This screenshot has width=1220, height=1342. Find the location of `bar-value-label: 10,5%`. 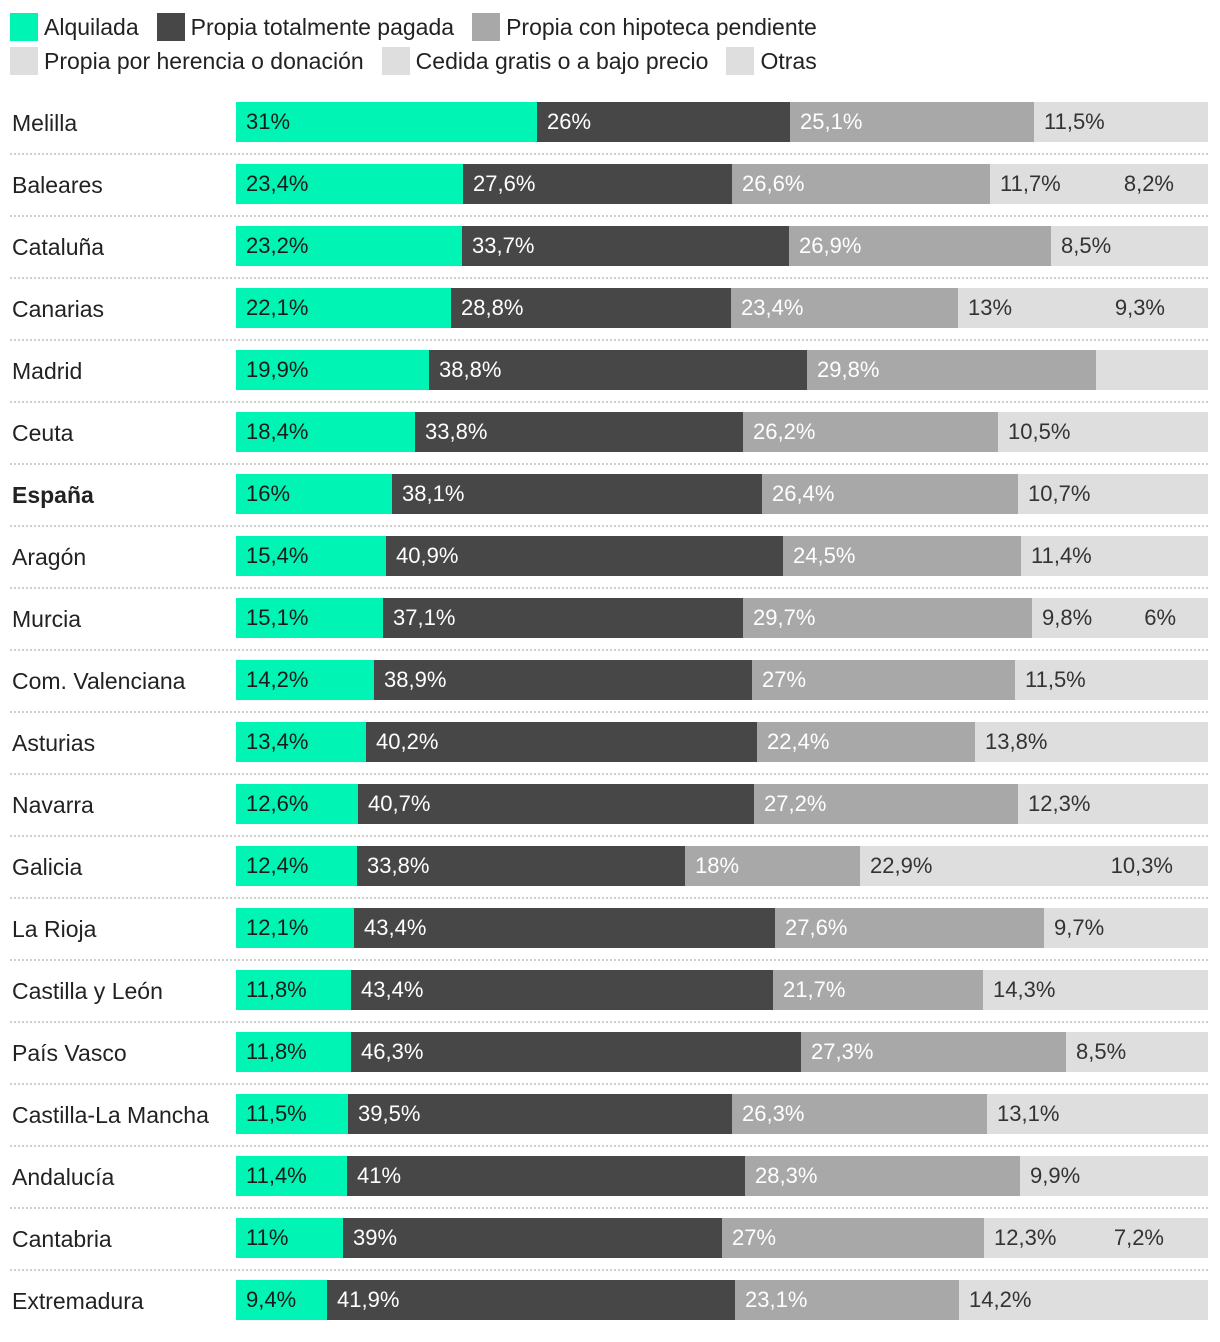

bar-value-label: 10,5% is located at coordinates (1039, 431).